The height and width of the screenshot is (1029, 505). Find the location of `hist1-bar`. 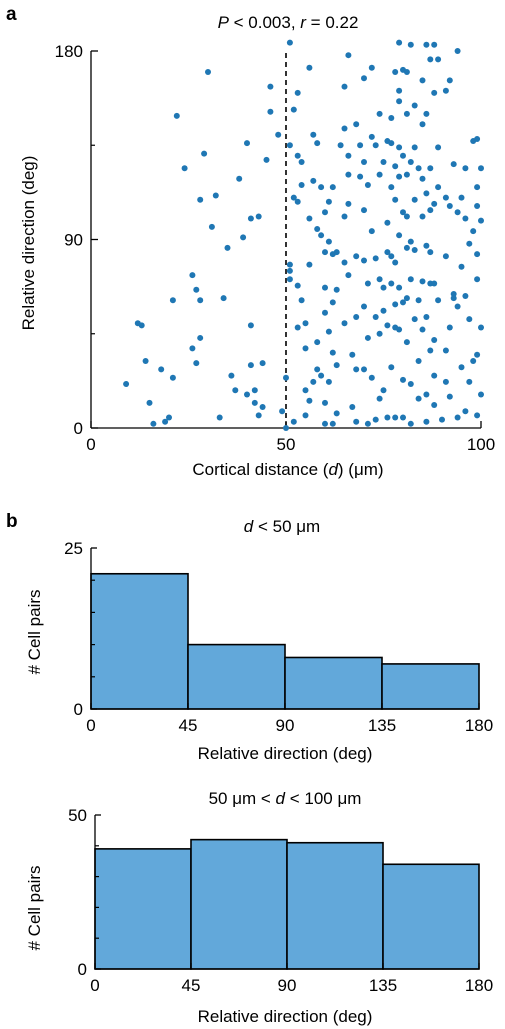

hist1-bar is located at coordinates (236, 676).